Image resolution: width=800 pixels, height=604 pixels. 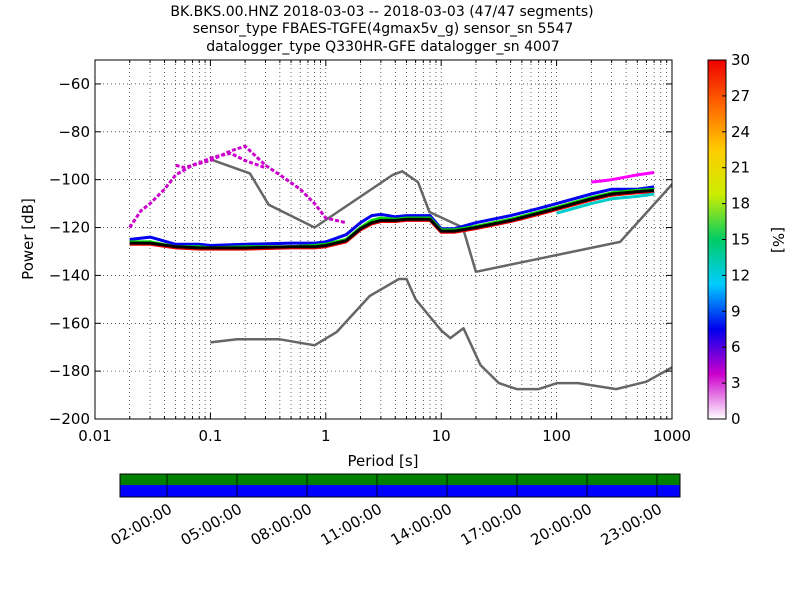 I want to click on x-tick-label: 1000, so click(x=672, y=436).